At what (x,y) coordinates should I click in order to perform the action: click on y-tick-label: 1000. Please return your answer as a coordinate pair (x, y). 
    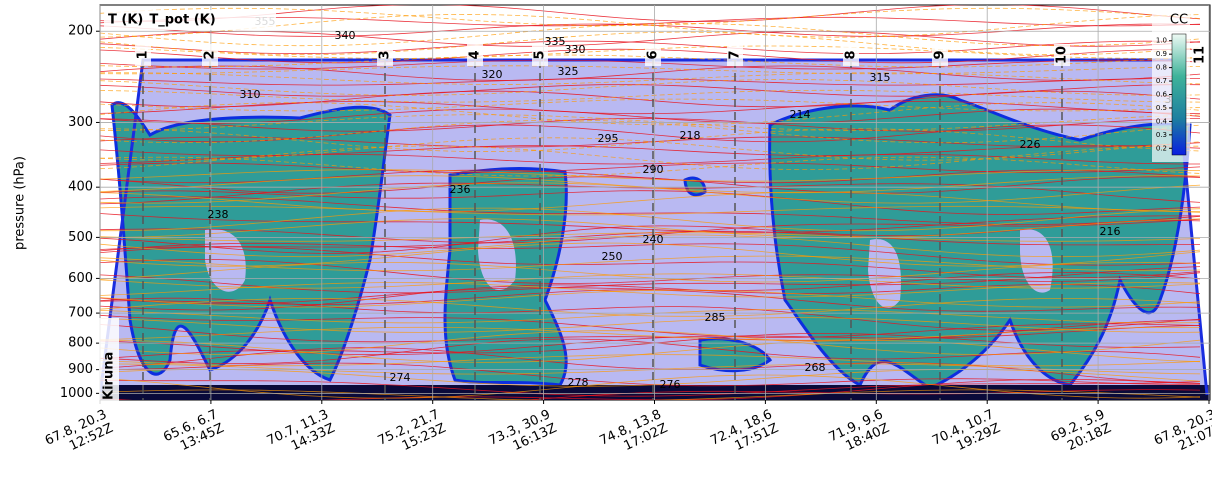
    Looking at the image, I should click on (76, 393).